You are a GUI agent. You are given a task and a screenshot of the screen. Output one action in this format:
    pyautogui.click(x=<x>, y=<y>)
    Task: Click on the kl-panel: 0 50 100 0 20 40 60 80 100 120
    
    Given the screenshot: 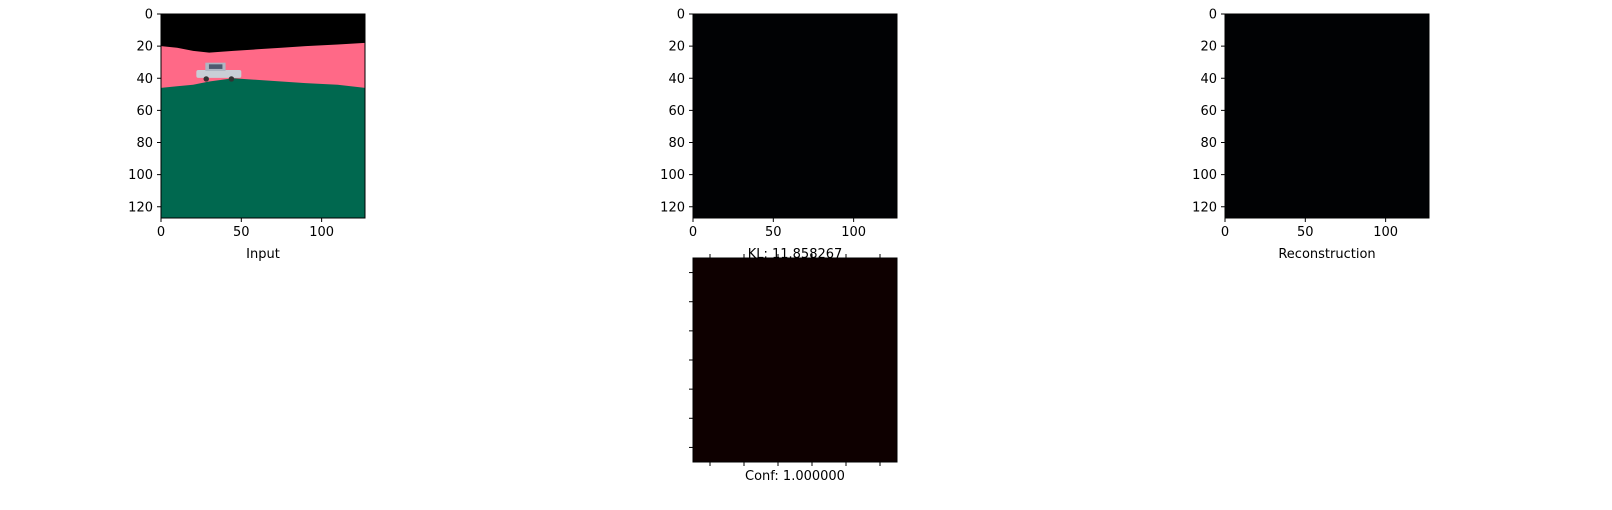 What is the action you would take?
    pyautogui.click(x=779, y=124)
    